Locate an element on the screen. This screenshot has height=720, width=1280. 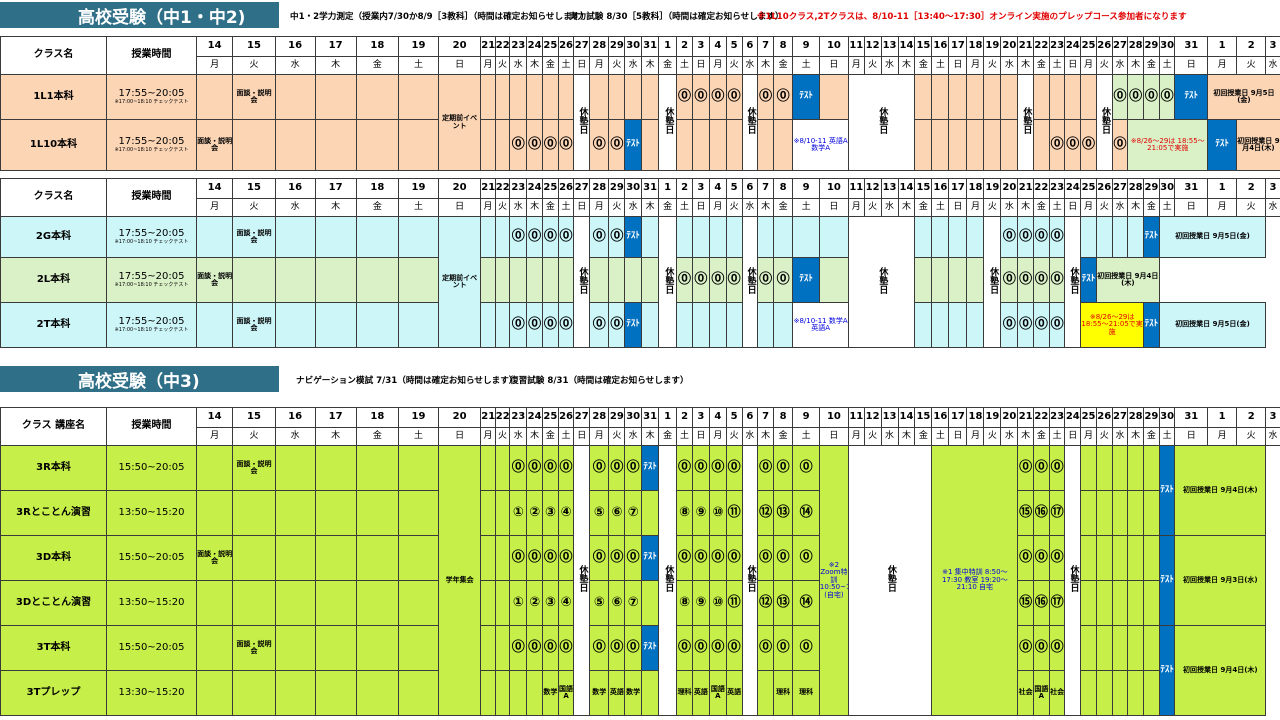
first-class-note: 初回授業日 9月5日(金) is located at coordinates (1212, 325).